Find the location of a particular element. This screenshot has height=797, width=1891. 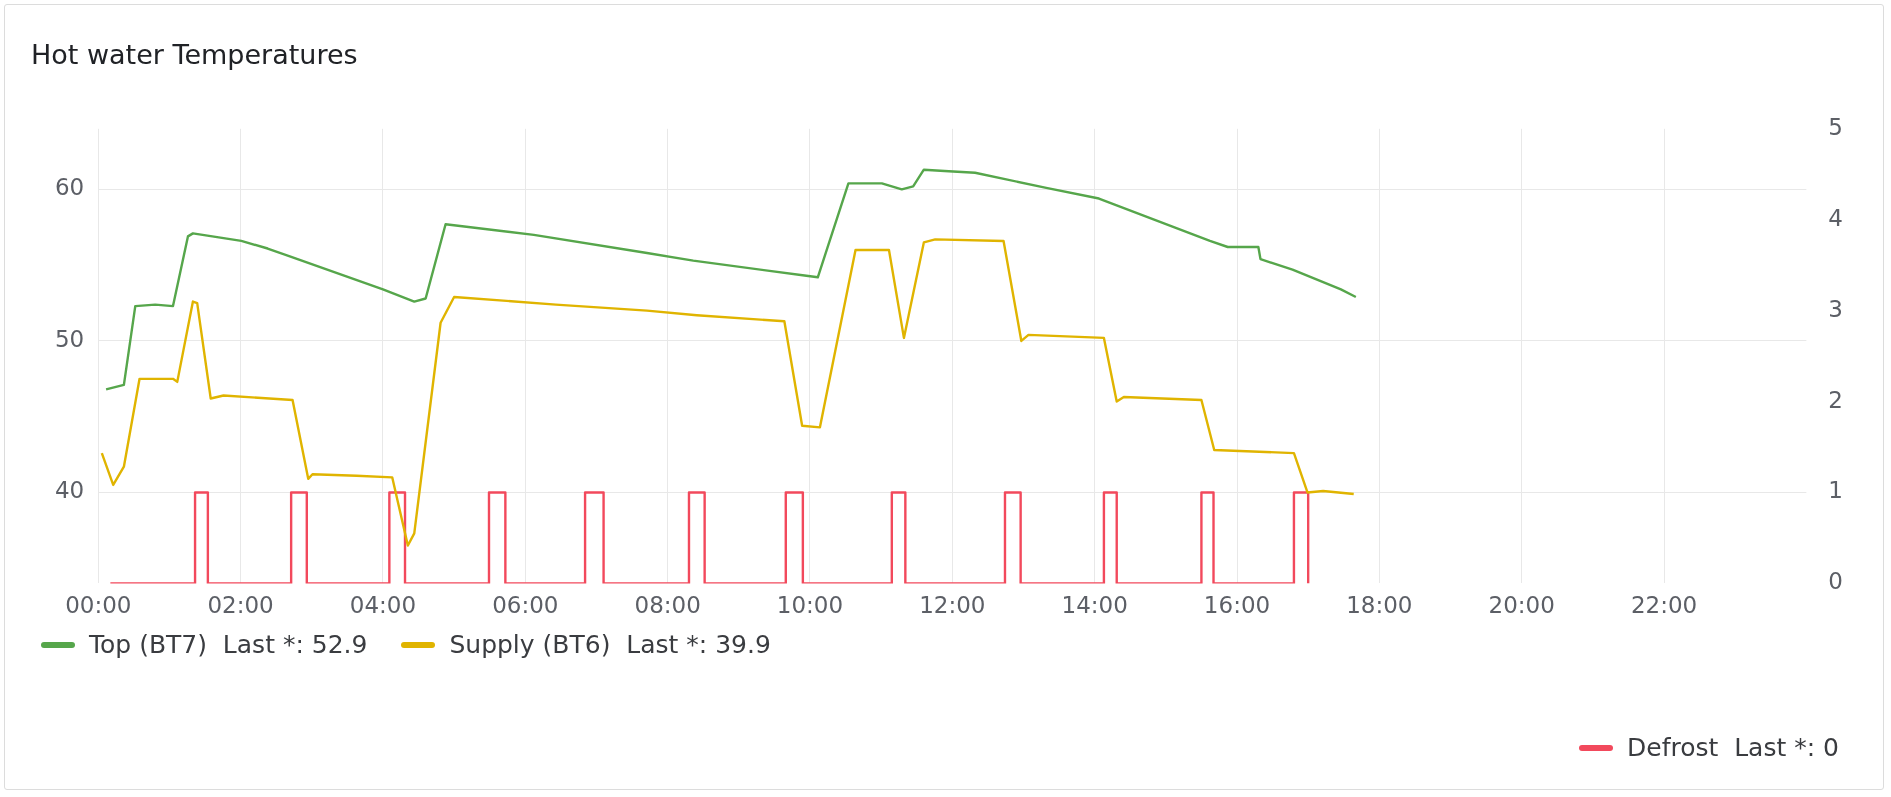

chart-title: Hot water Temperatures is located at coordinates (194, 54).